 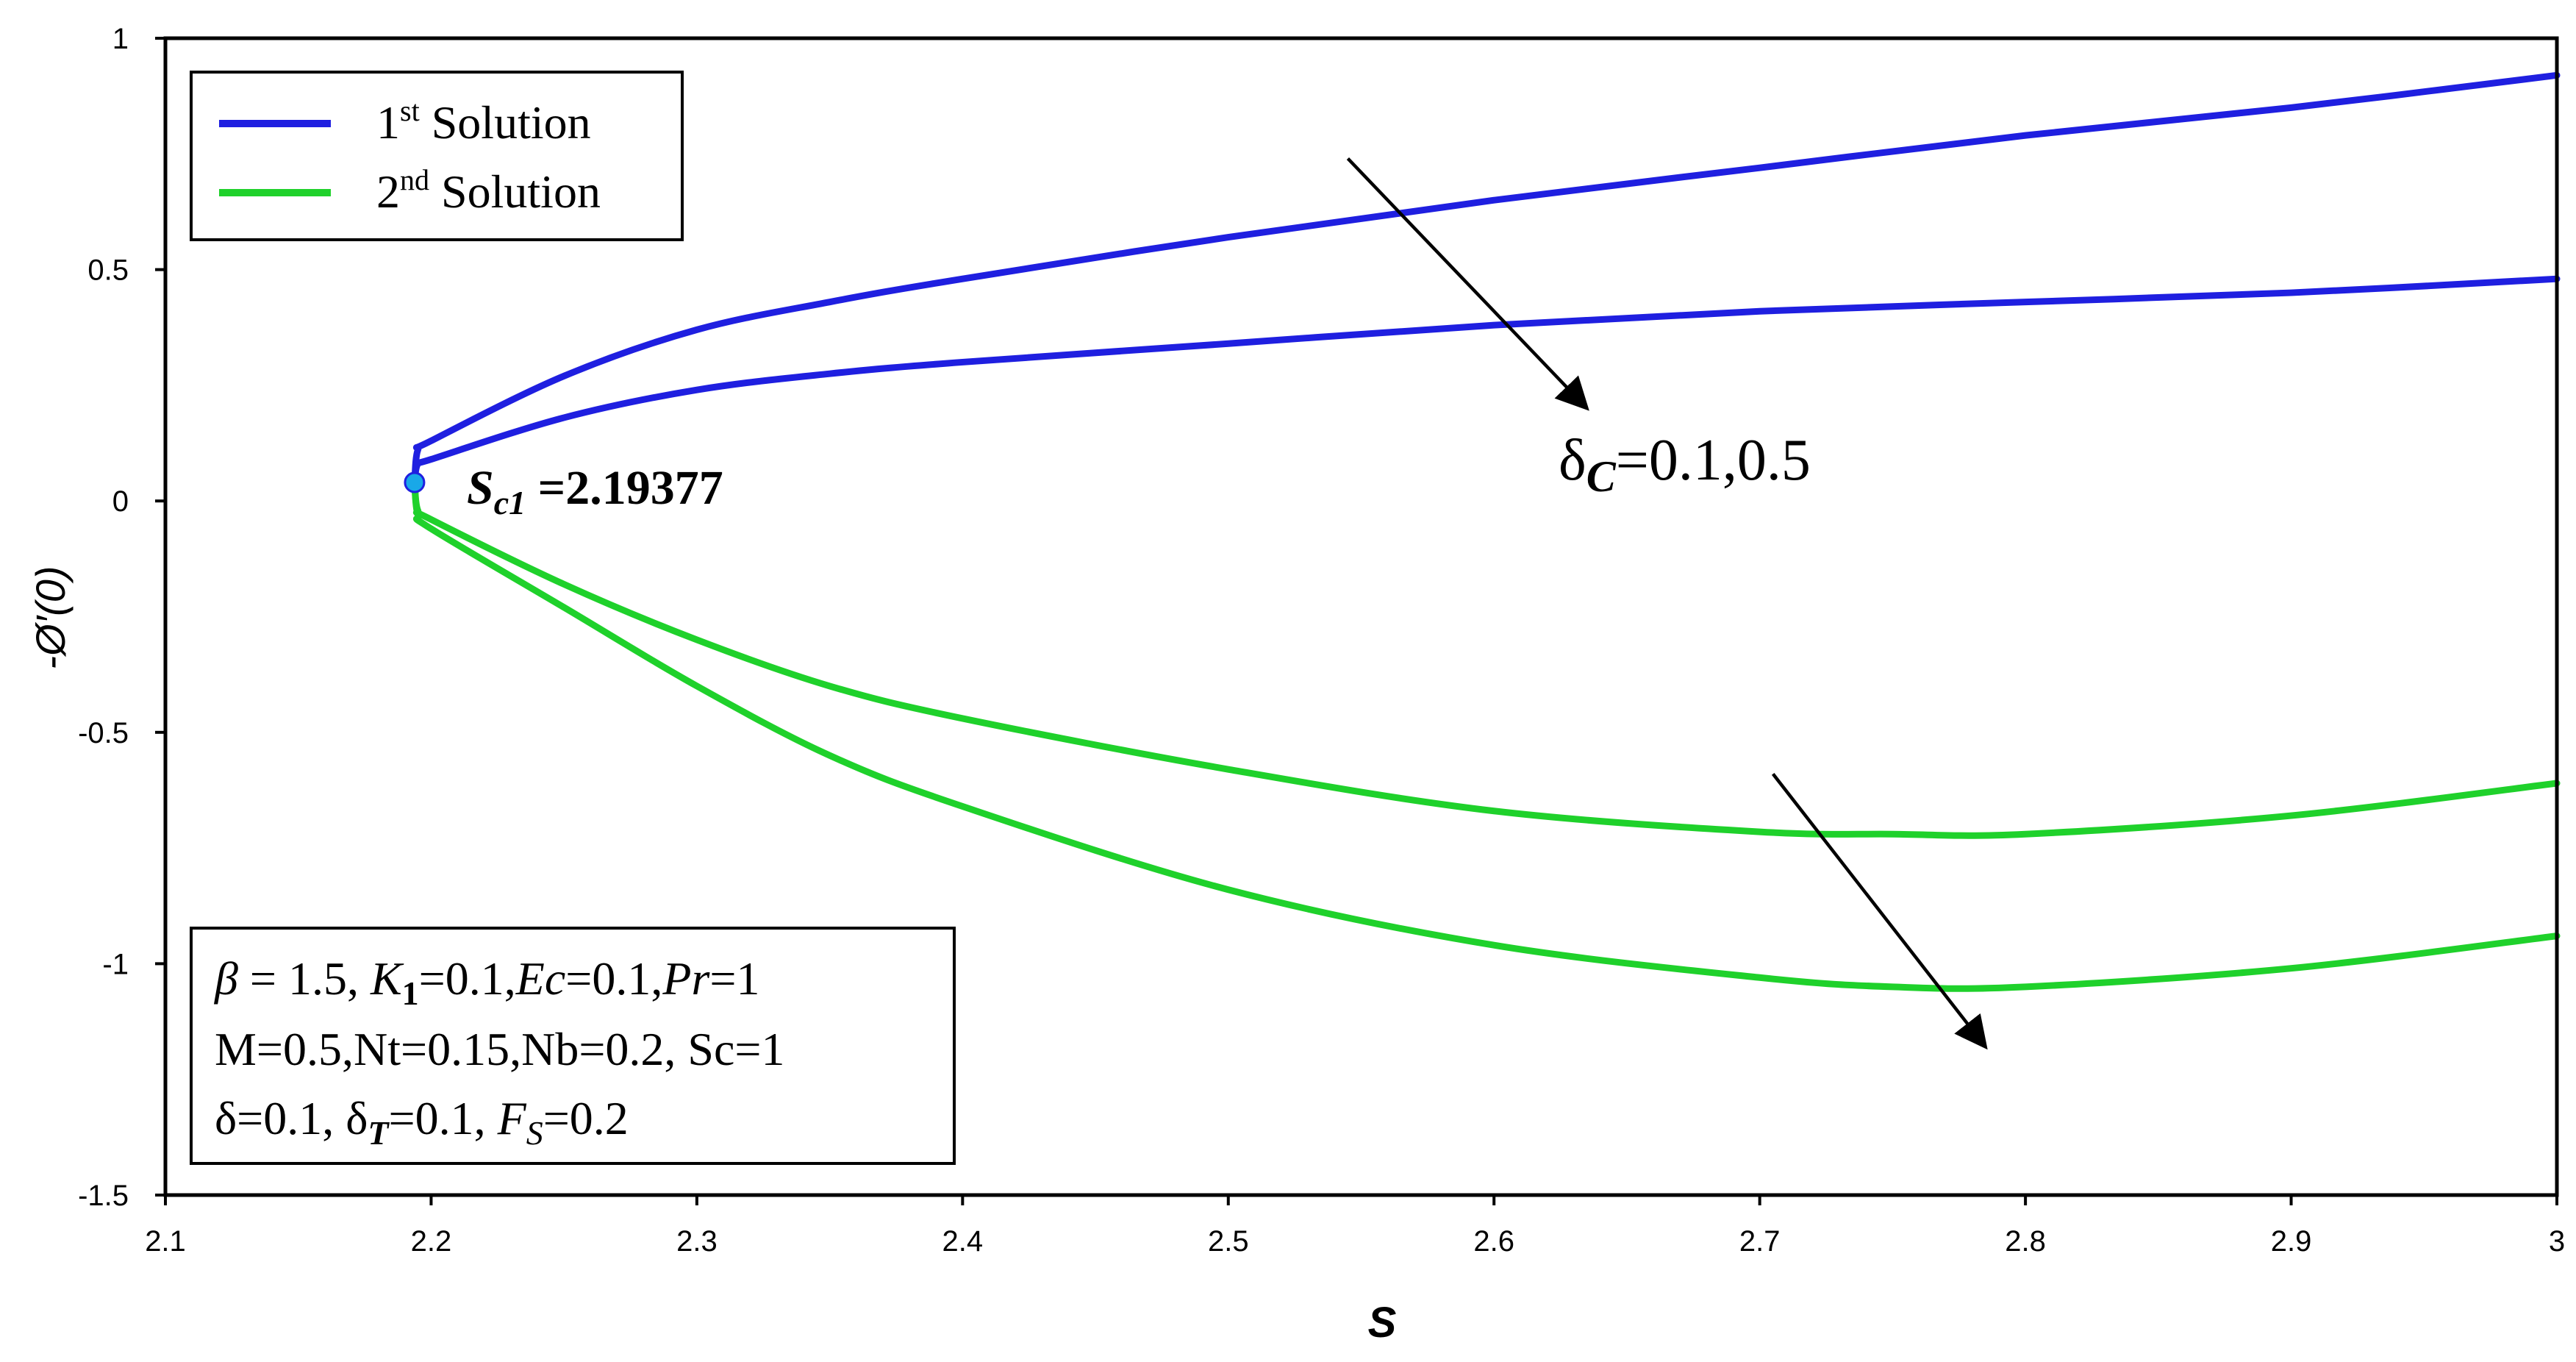 What do you see at coordinates (304, 978) in the screenshot?
I see `param-eq1: = 1.5,` at bounding box center [304, 978].